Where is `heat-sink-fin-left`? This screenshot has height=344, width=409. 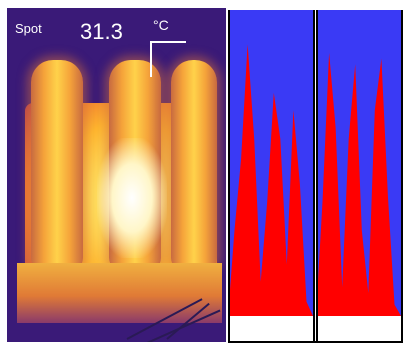
heat-sink-fin-left is located at coordinates (57, 165).